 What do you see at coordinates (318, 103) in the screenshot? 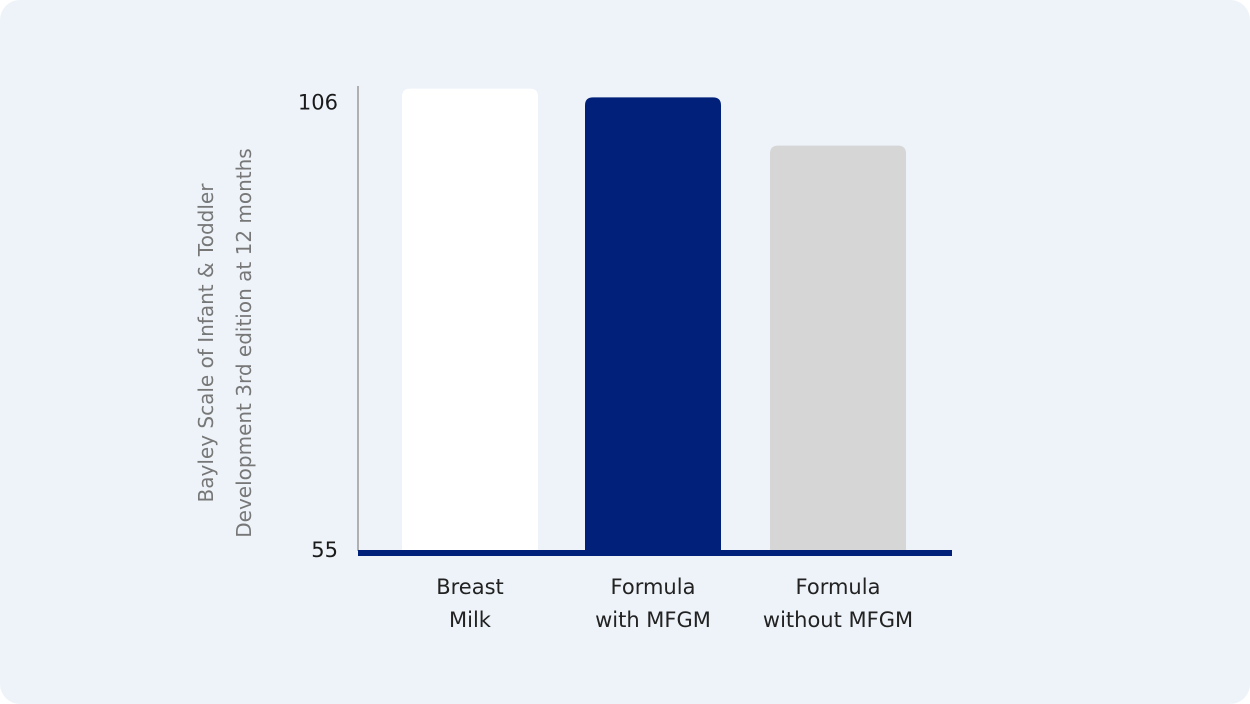
I see `y-tick-label: 106` at bounding box center [318, 103].